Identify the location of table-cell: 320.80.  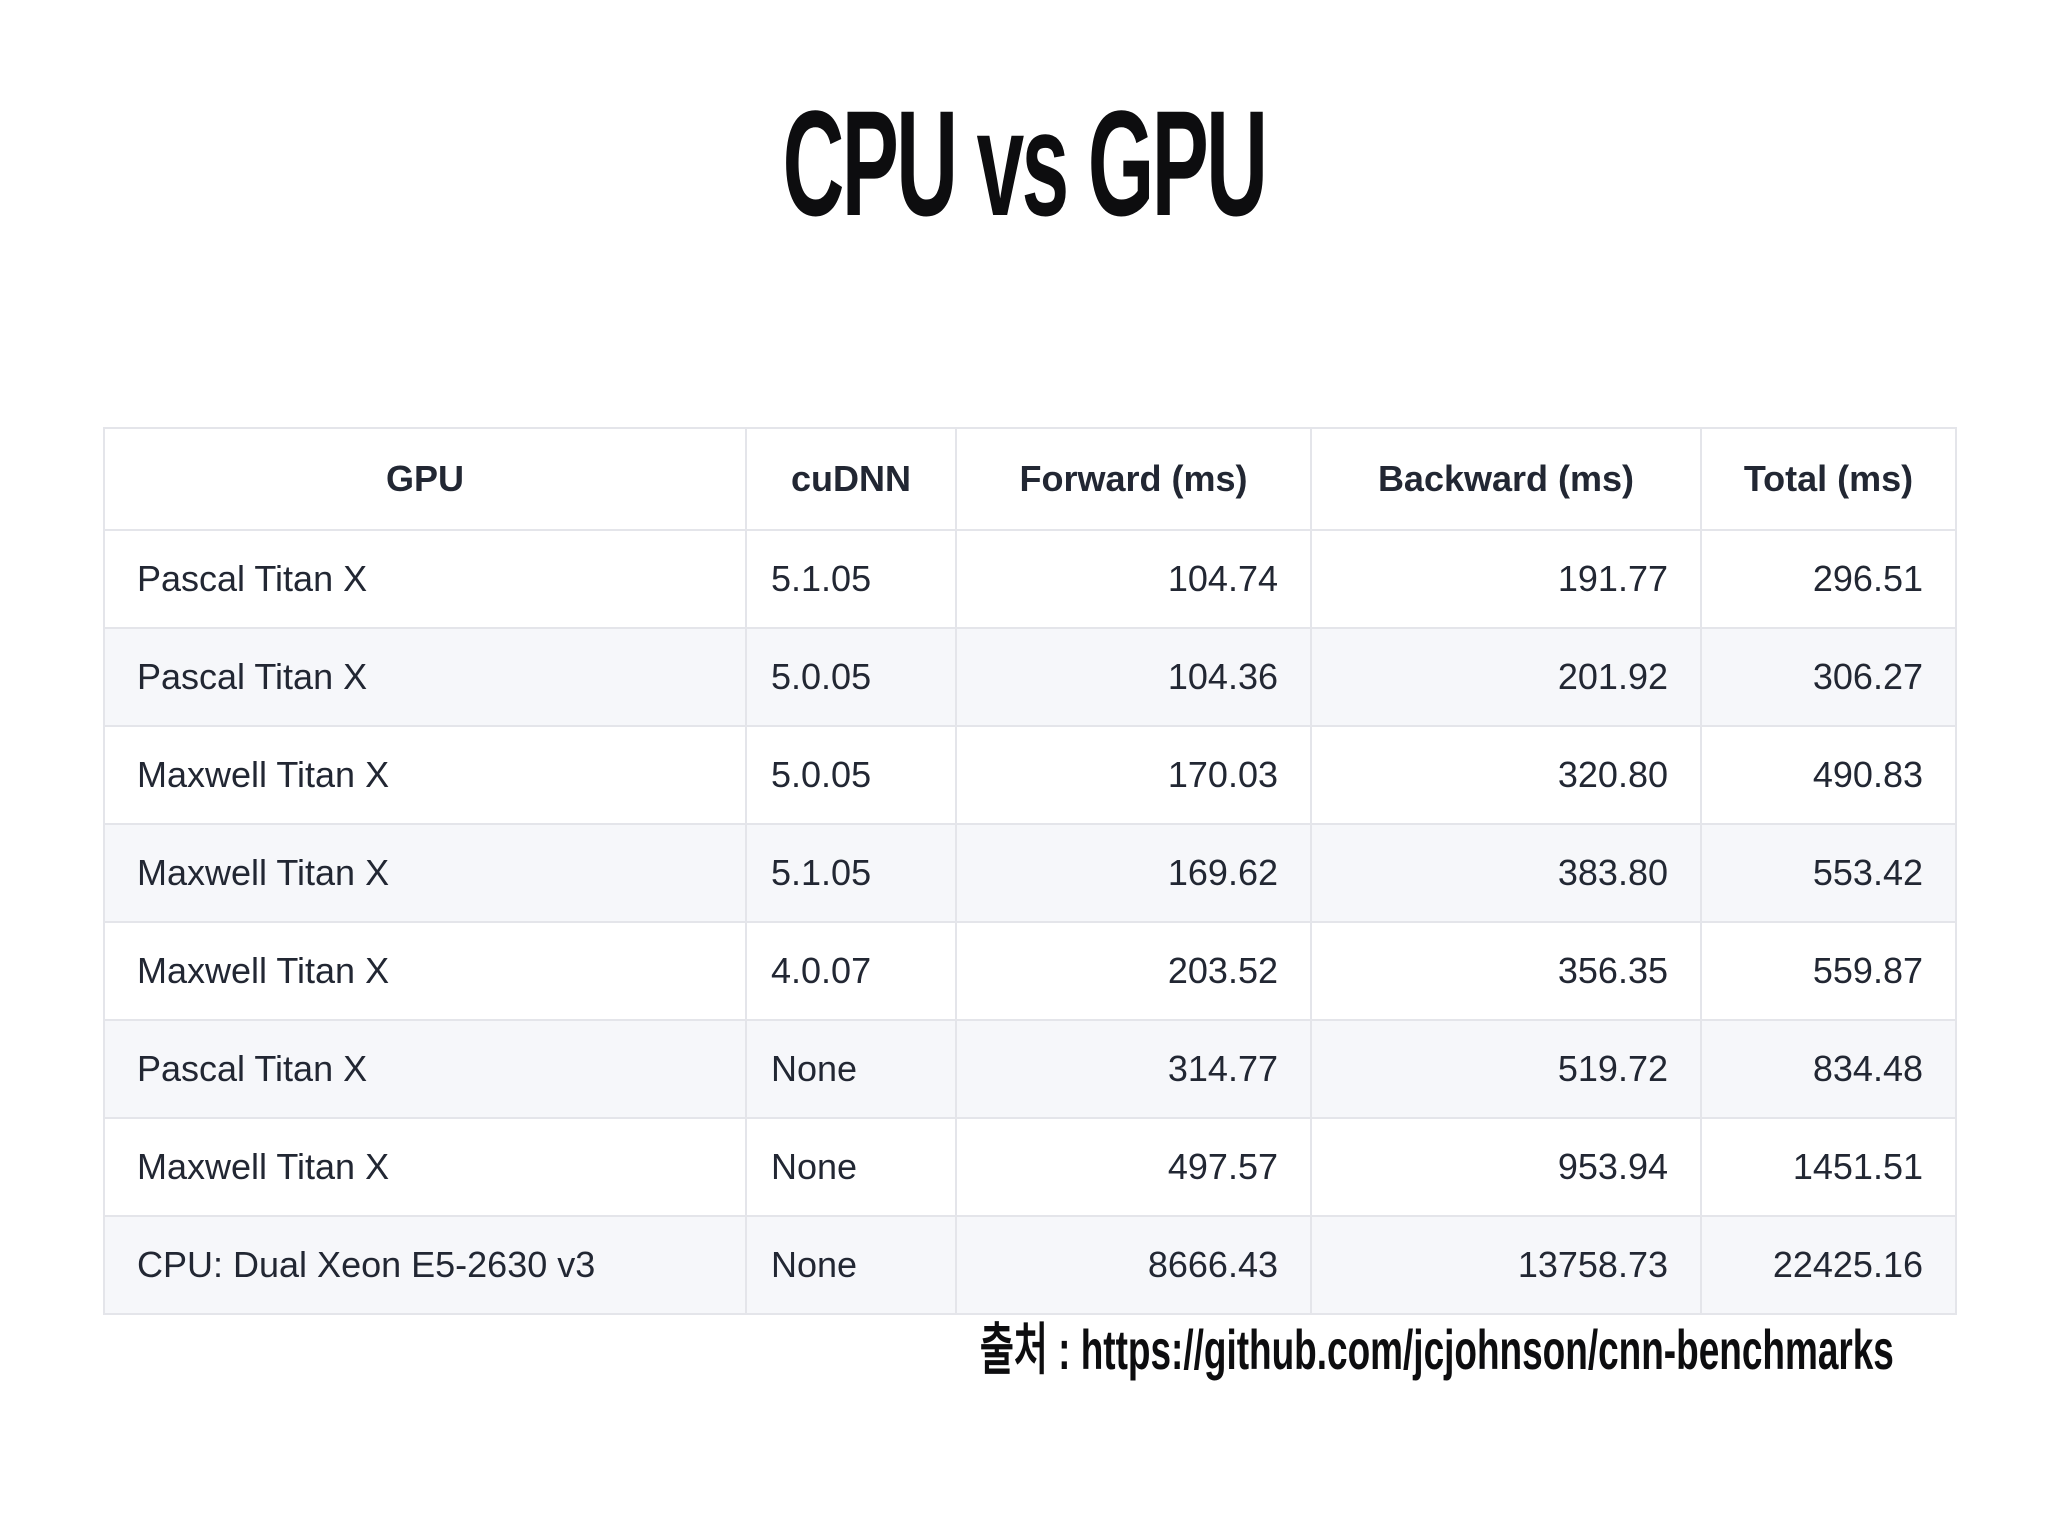
(1506, 775).